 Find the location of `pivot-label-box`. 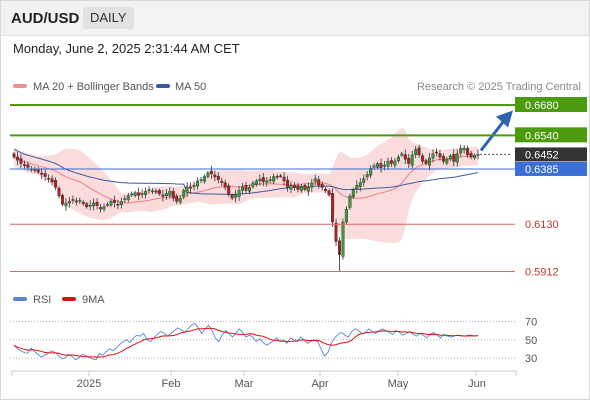

pivot-label-box is located at coordinates (551, 168).